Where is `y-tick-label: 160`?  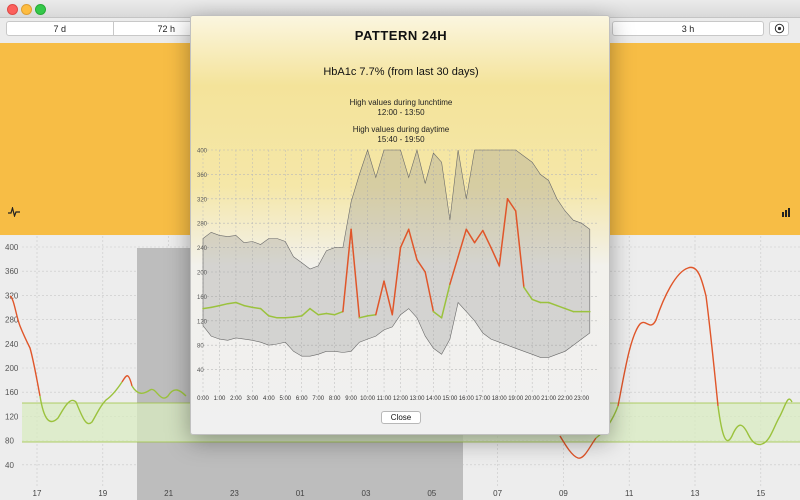
y-tick-label: 160 is located at coordinates (12, 392).